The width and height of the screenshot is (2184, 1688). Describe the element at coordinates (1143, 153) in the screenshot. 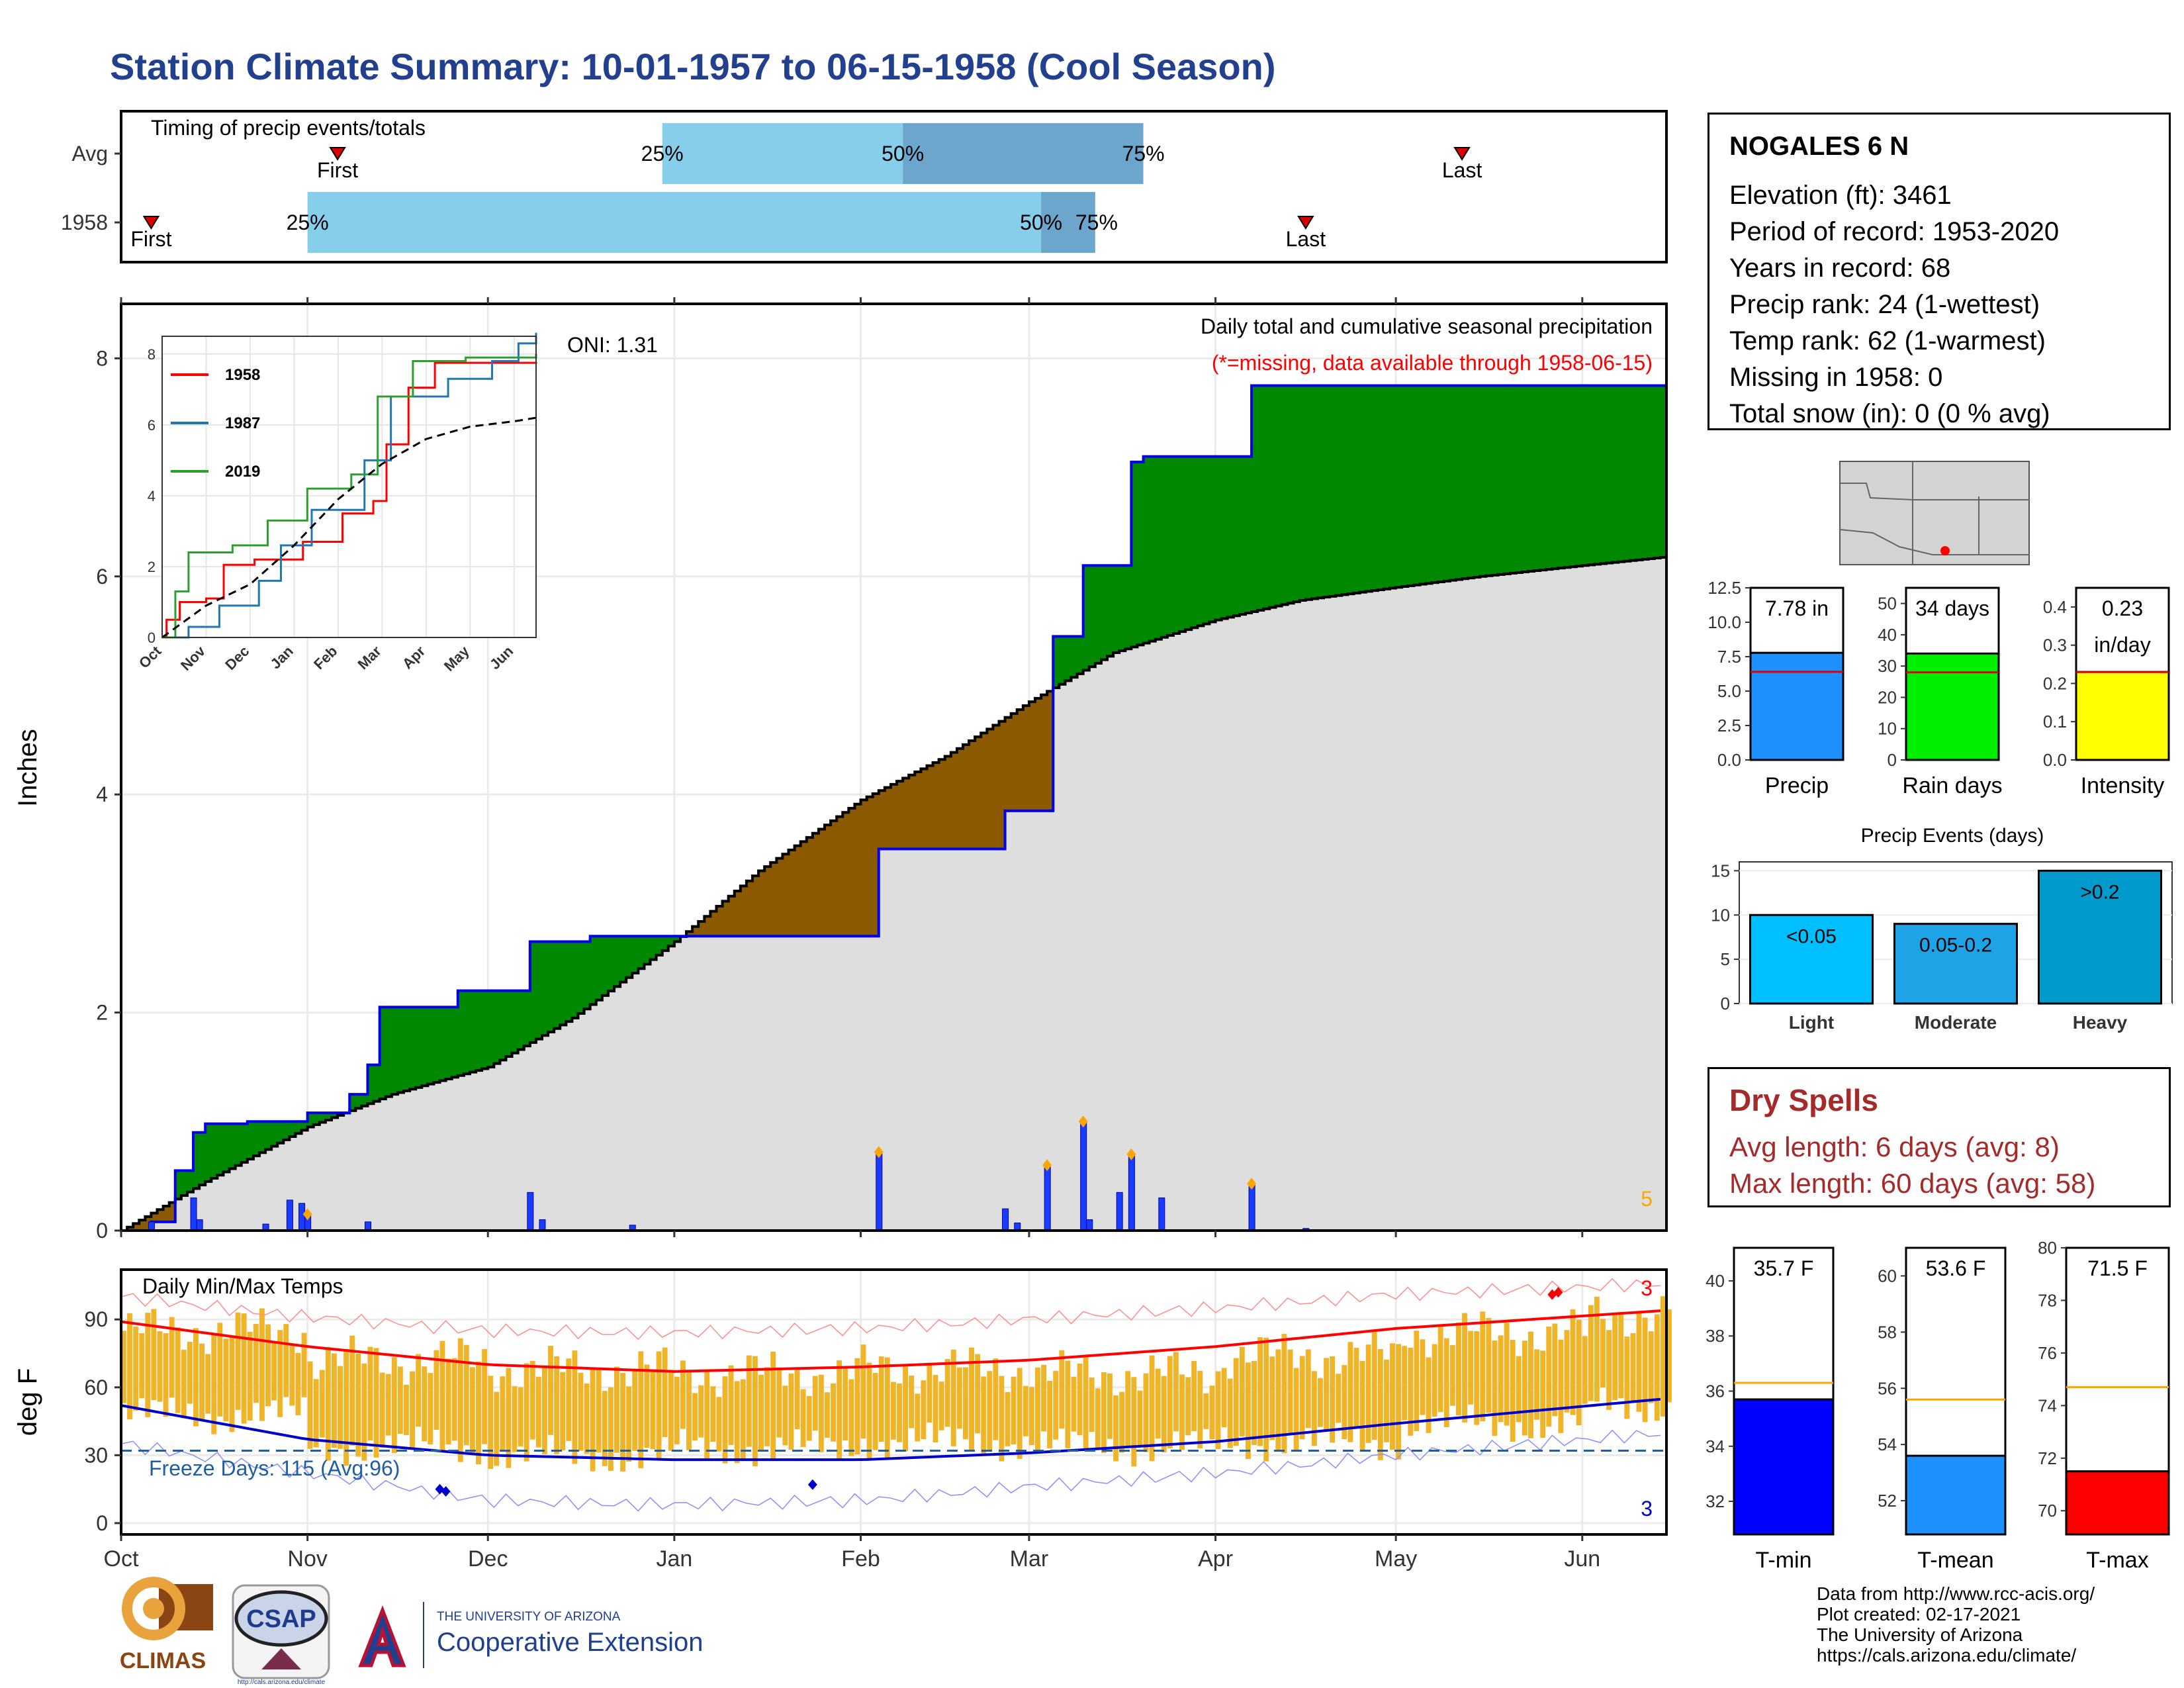

I see `timing-p75-label: 75%` at that location.